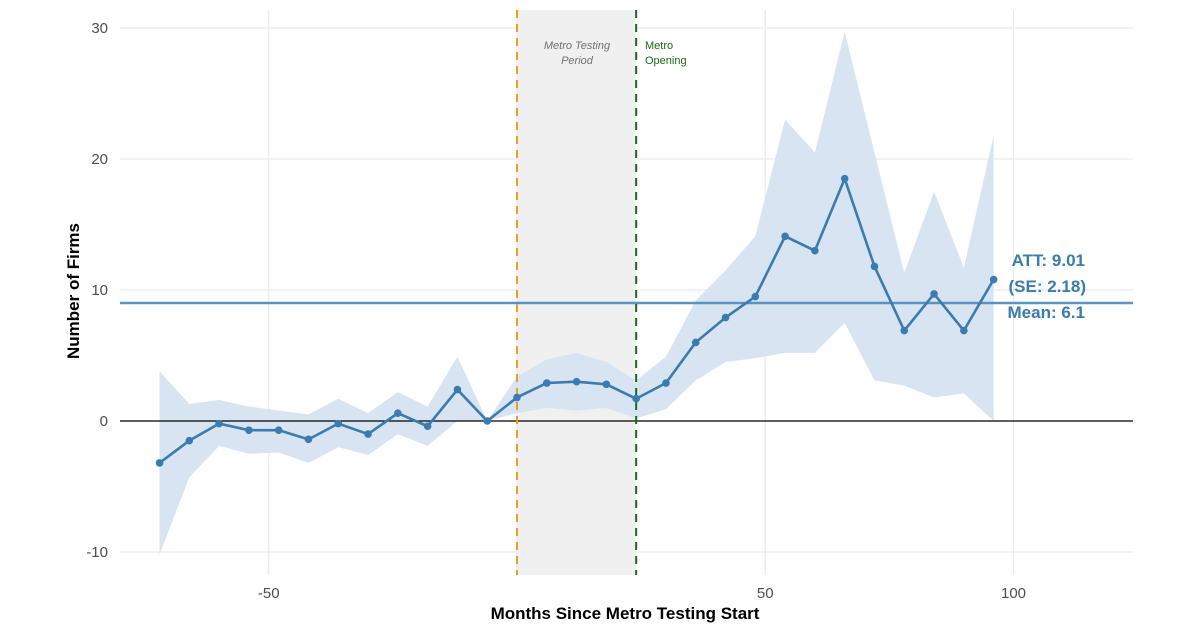 The height and width of the screenshot is (630, 1200). Describe the element at coordinates (99, 28) in the screenshot. I see `y-tick-label: 30` at that location.